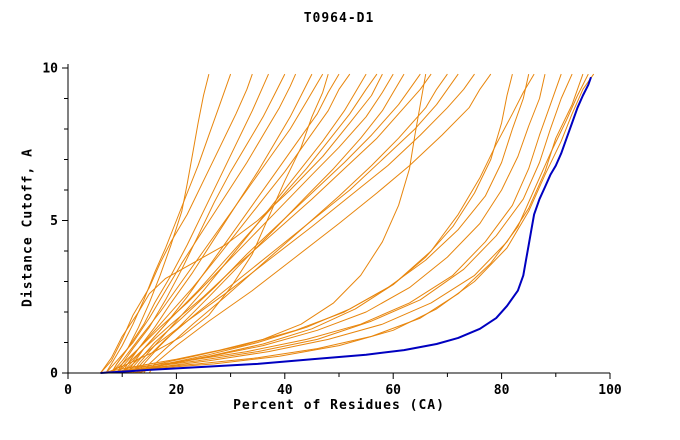 This screenshot has height=440, width=680. What do you see at coordinates (610, 390) in the screenshot?
I see `tick-label: 100` at bounding box center [610, 390].